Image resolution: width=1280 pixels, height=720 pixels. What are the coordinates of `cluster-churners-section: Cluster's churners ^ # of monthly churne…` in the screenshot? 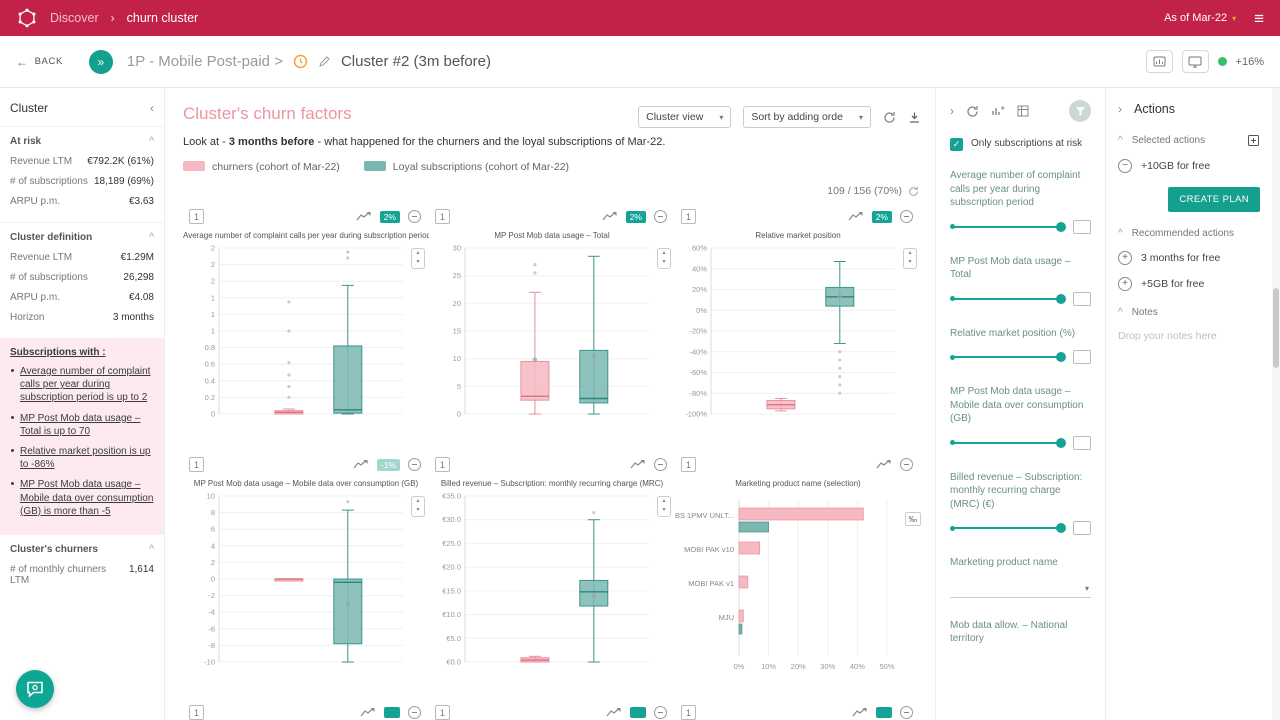 It's located at (82, 567).